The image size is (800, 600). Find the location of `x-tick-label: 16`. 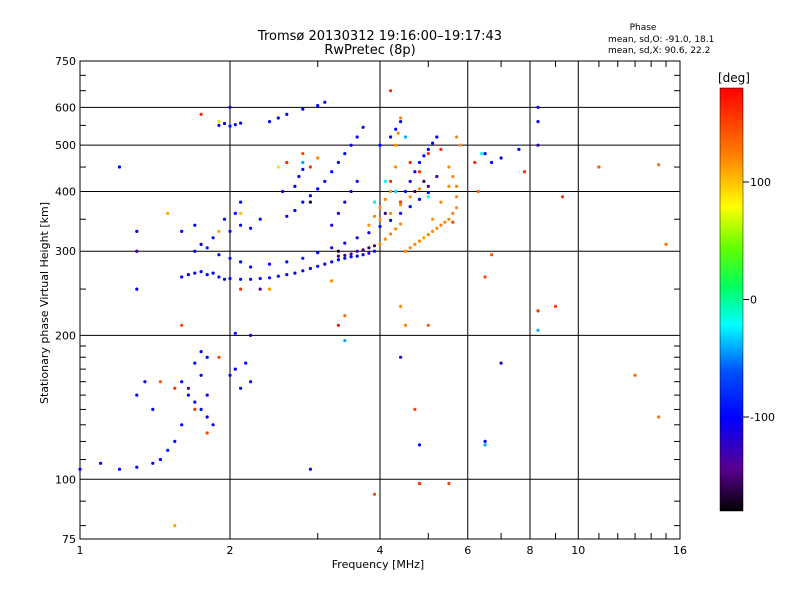

x-tick-label: 16 is located at coordinates (680, 550).